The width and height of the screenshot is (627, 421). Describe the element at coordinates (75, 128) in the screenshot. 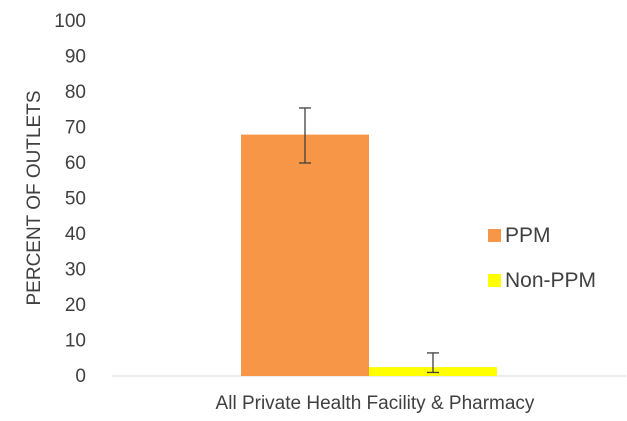

I see `y-tick-label: 70` at that location.